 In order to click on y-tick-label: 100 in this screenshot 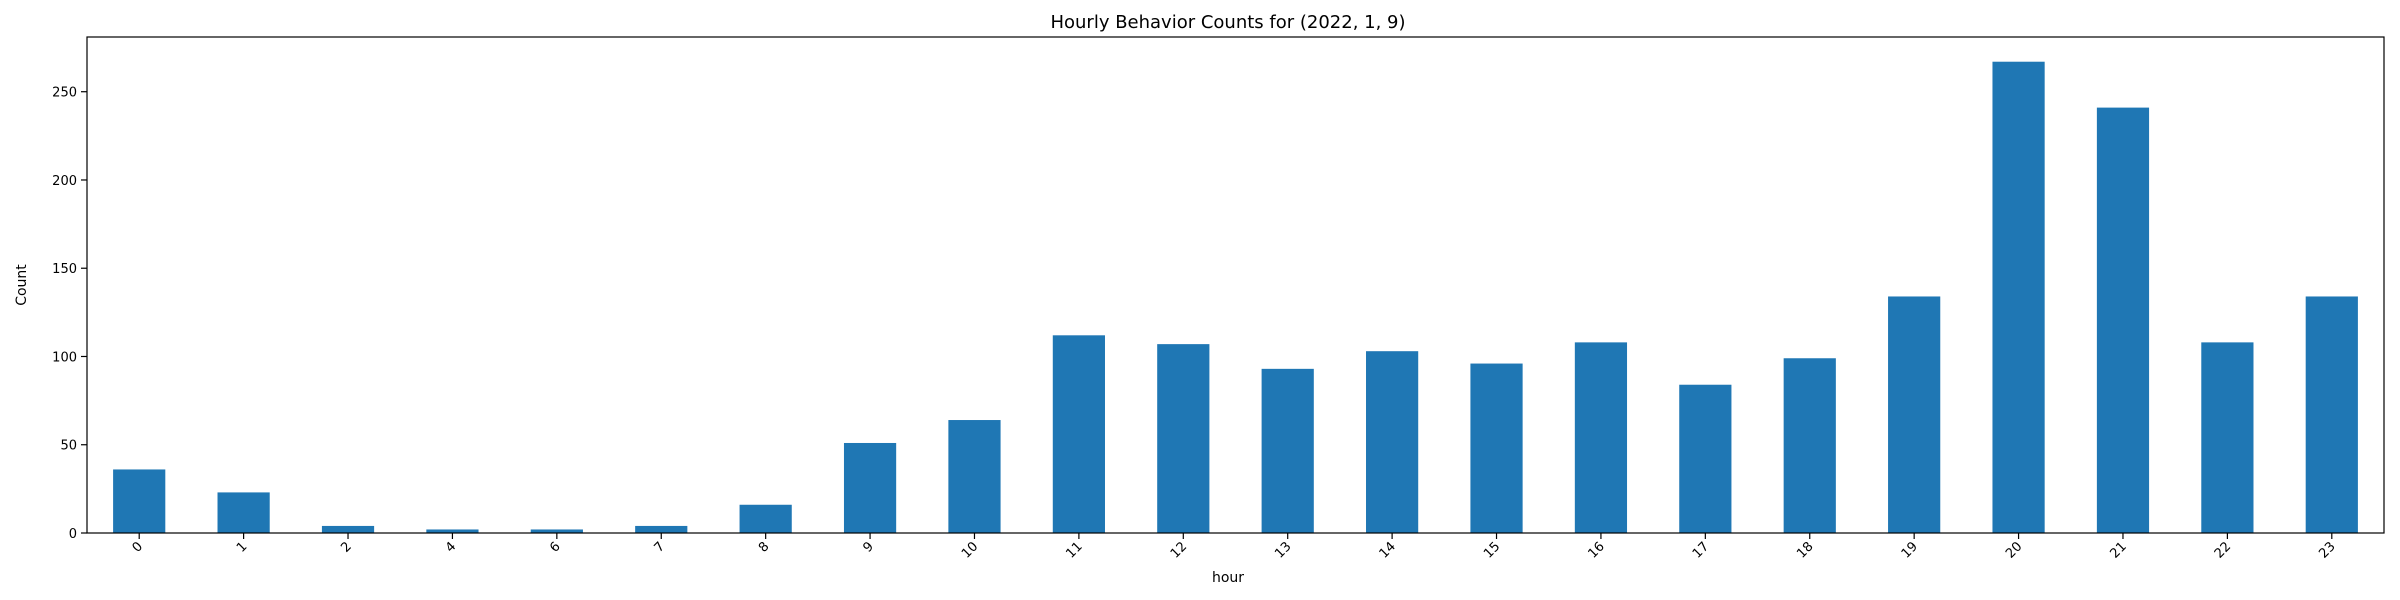, I will do `click(64, 357)`.